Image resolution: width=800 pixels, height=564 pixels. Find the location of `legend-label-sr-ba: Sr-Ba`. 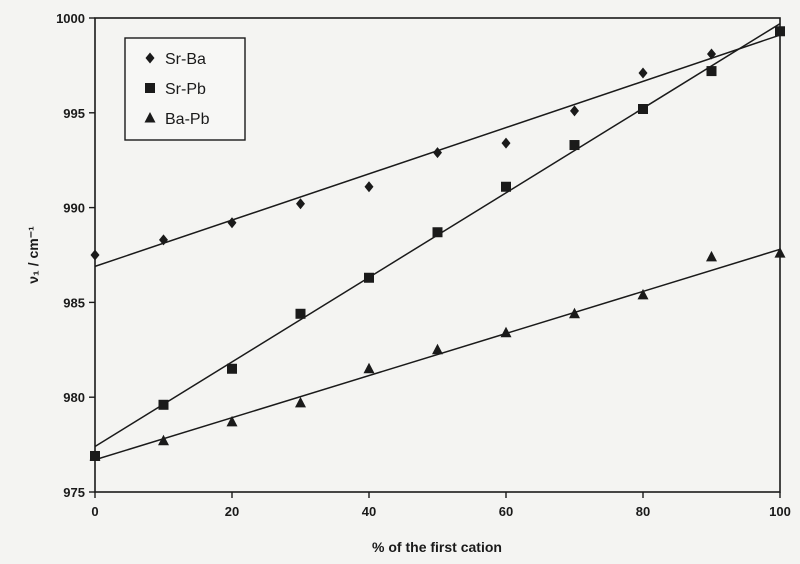

legend-label-sr-ba: Sr-Ba is located at coordinates (185, 59).